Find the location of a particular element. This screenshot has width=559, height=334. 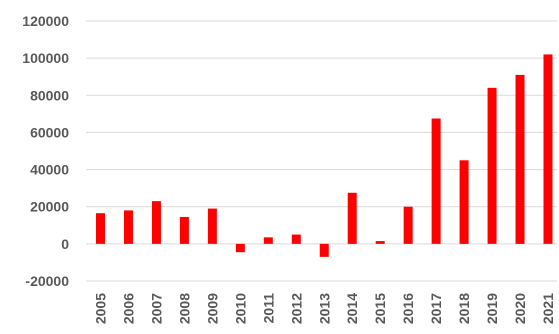

y-tick-label: 40000 is located at coordinates (49, 170).